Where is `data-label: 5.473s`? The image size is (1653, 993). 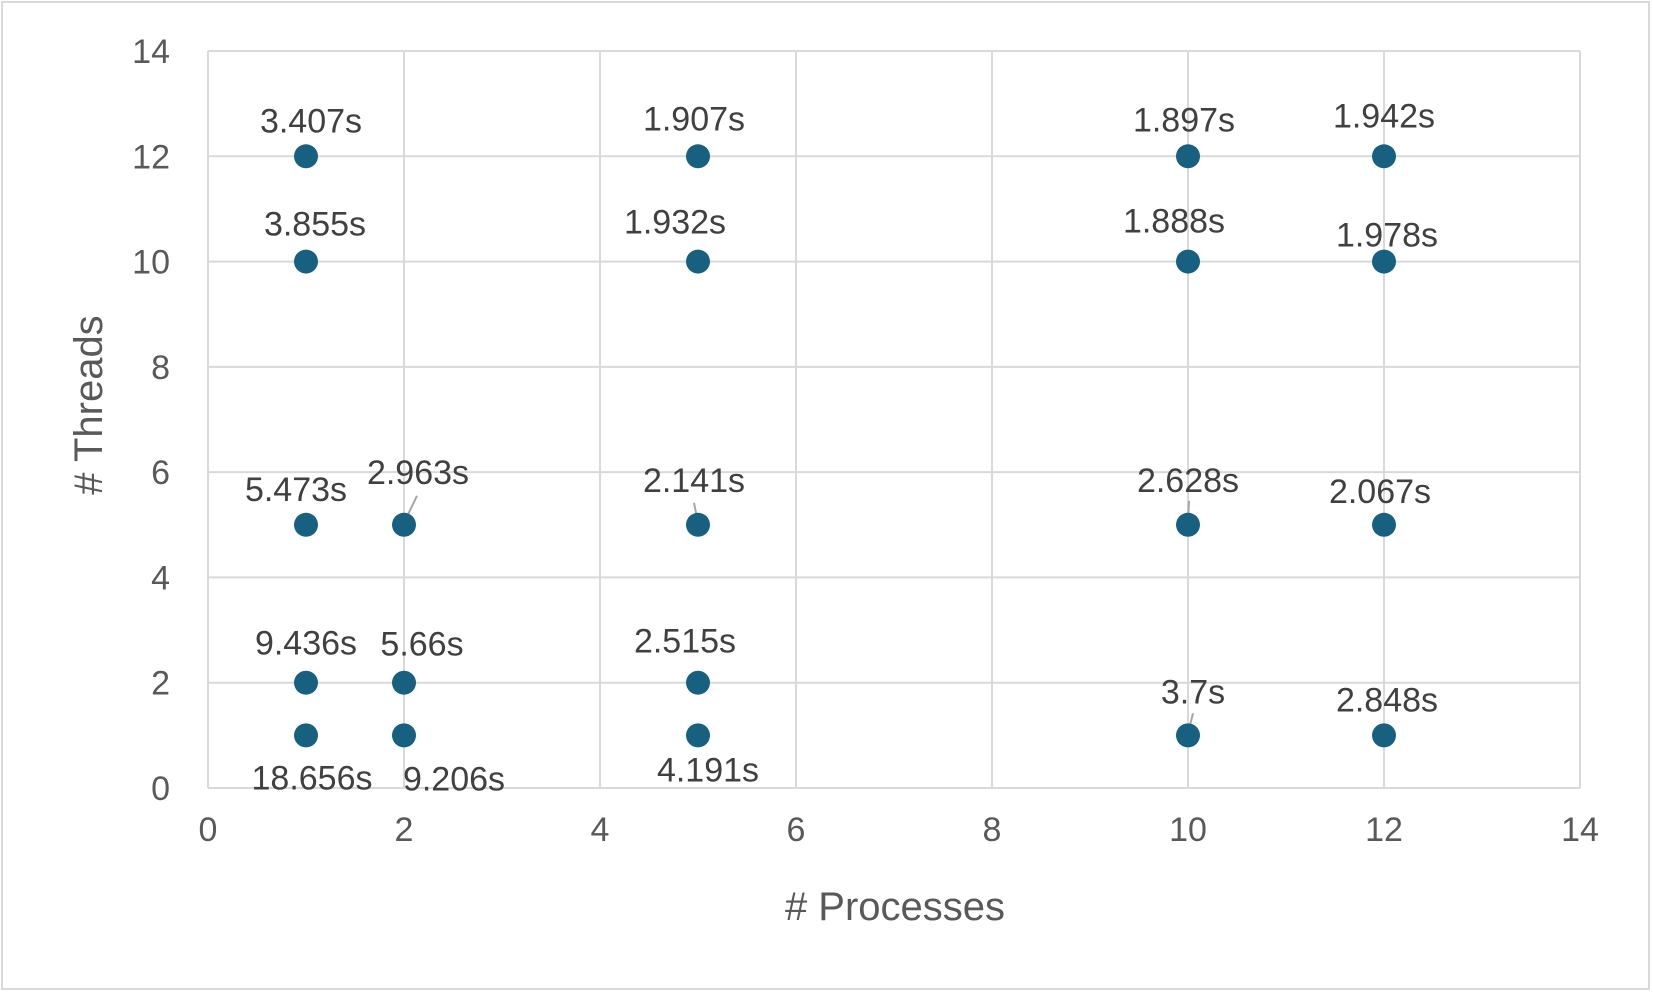 data-label: 5.473s is located at coordinates (296, 490).